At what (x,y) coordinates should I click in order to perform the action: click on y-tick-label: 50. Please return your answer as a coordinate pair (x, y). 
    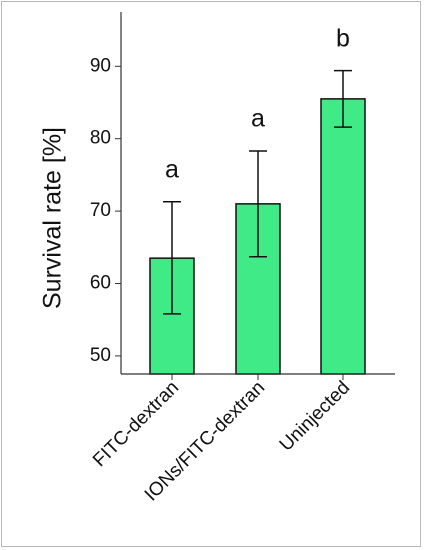
    Looking at the image, I should click on (100, 355).